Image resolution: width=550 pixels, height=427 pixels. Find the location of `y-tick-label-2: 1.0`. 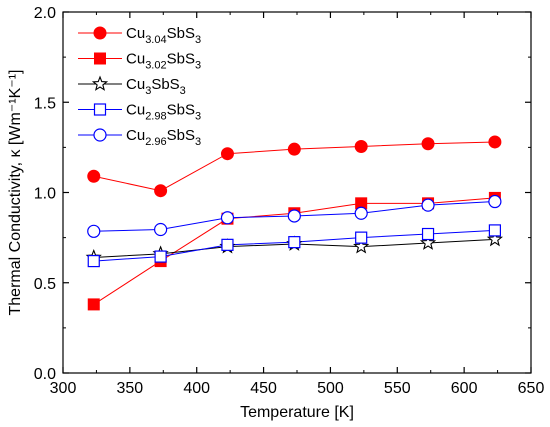

y-tick-label-2: 1.0 is located at coordinates (45, 194).